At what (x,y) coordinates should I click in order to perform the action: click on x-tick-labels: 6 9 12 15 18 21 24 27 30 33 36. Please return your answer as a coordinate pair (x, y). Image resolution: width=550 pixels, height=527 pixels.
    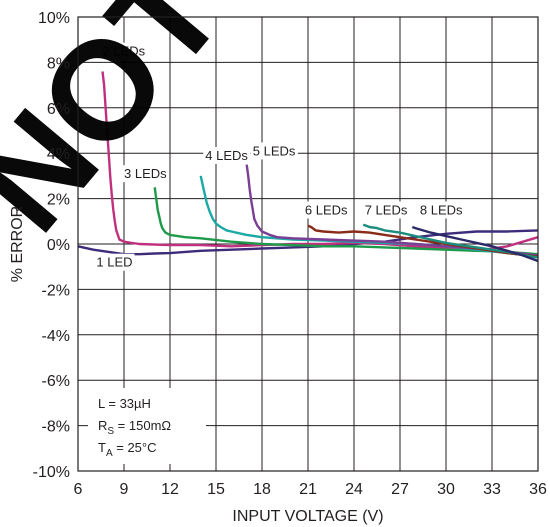
    Looking at the image, I should click on (310, 489).